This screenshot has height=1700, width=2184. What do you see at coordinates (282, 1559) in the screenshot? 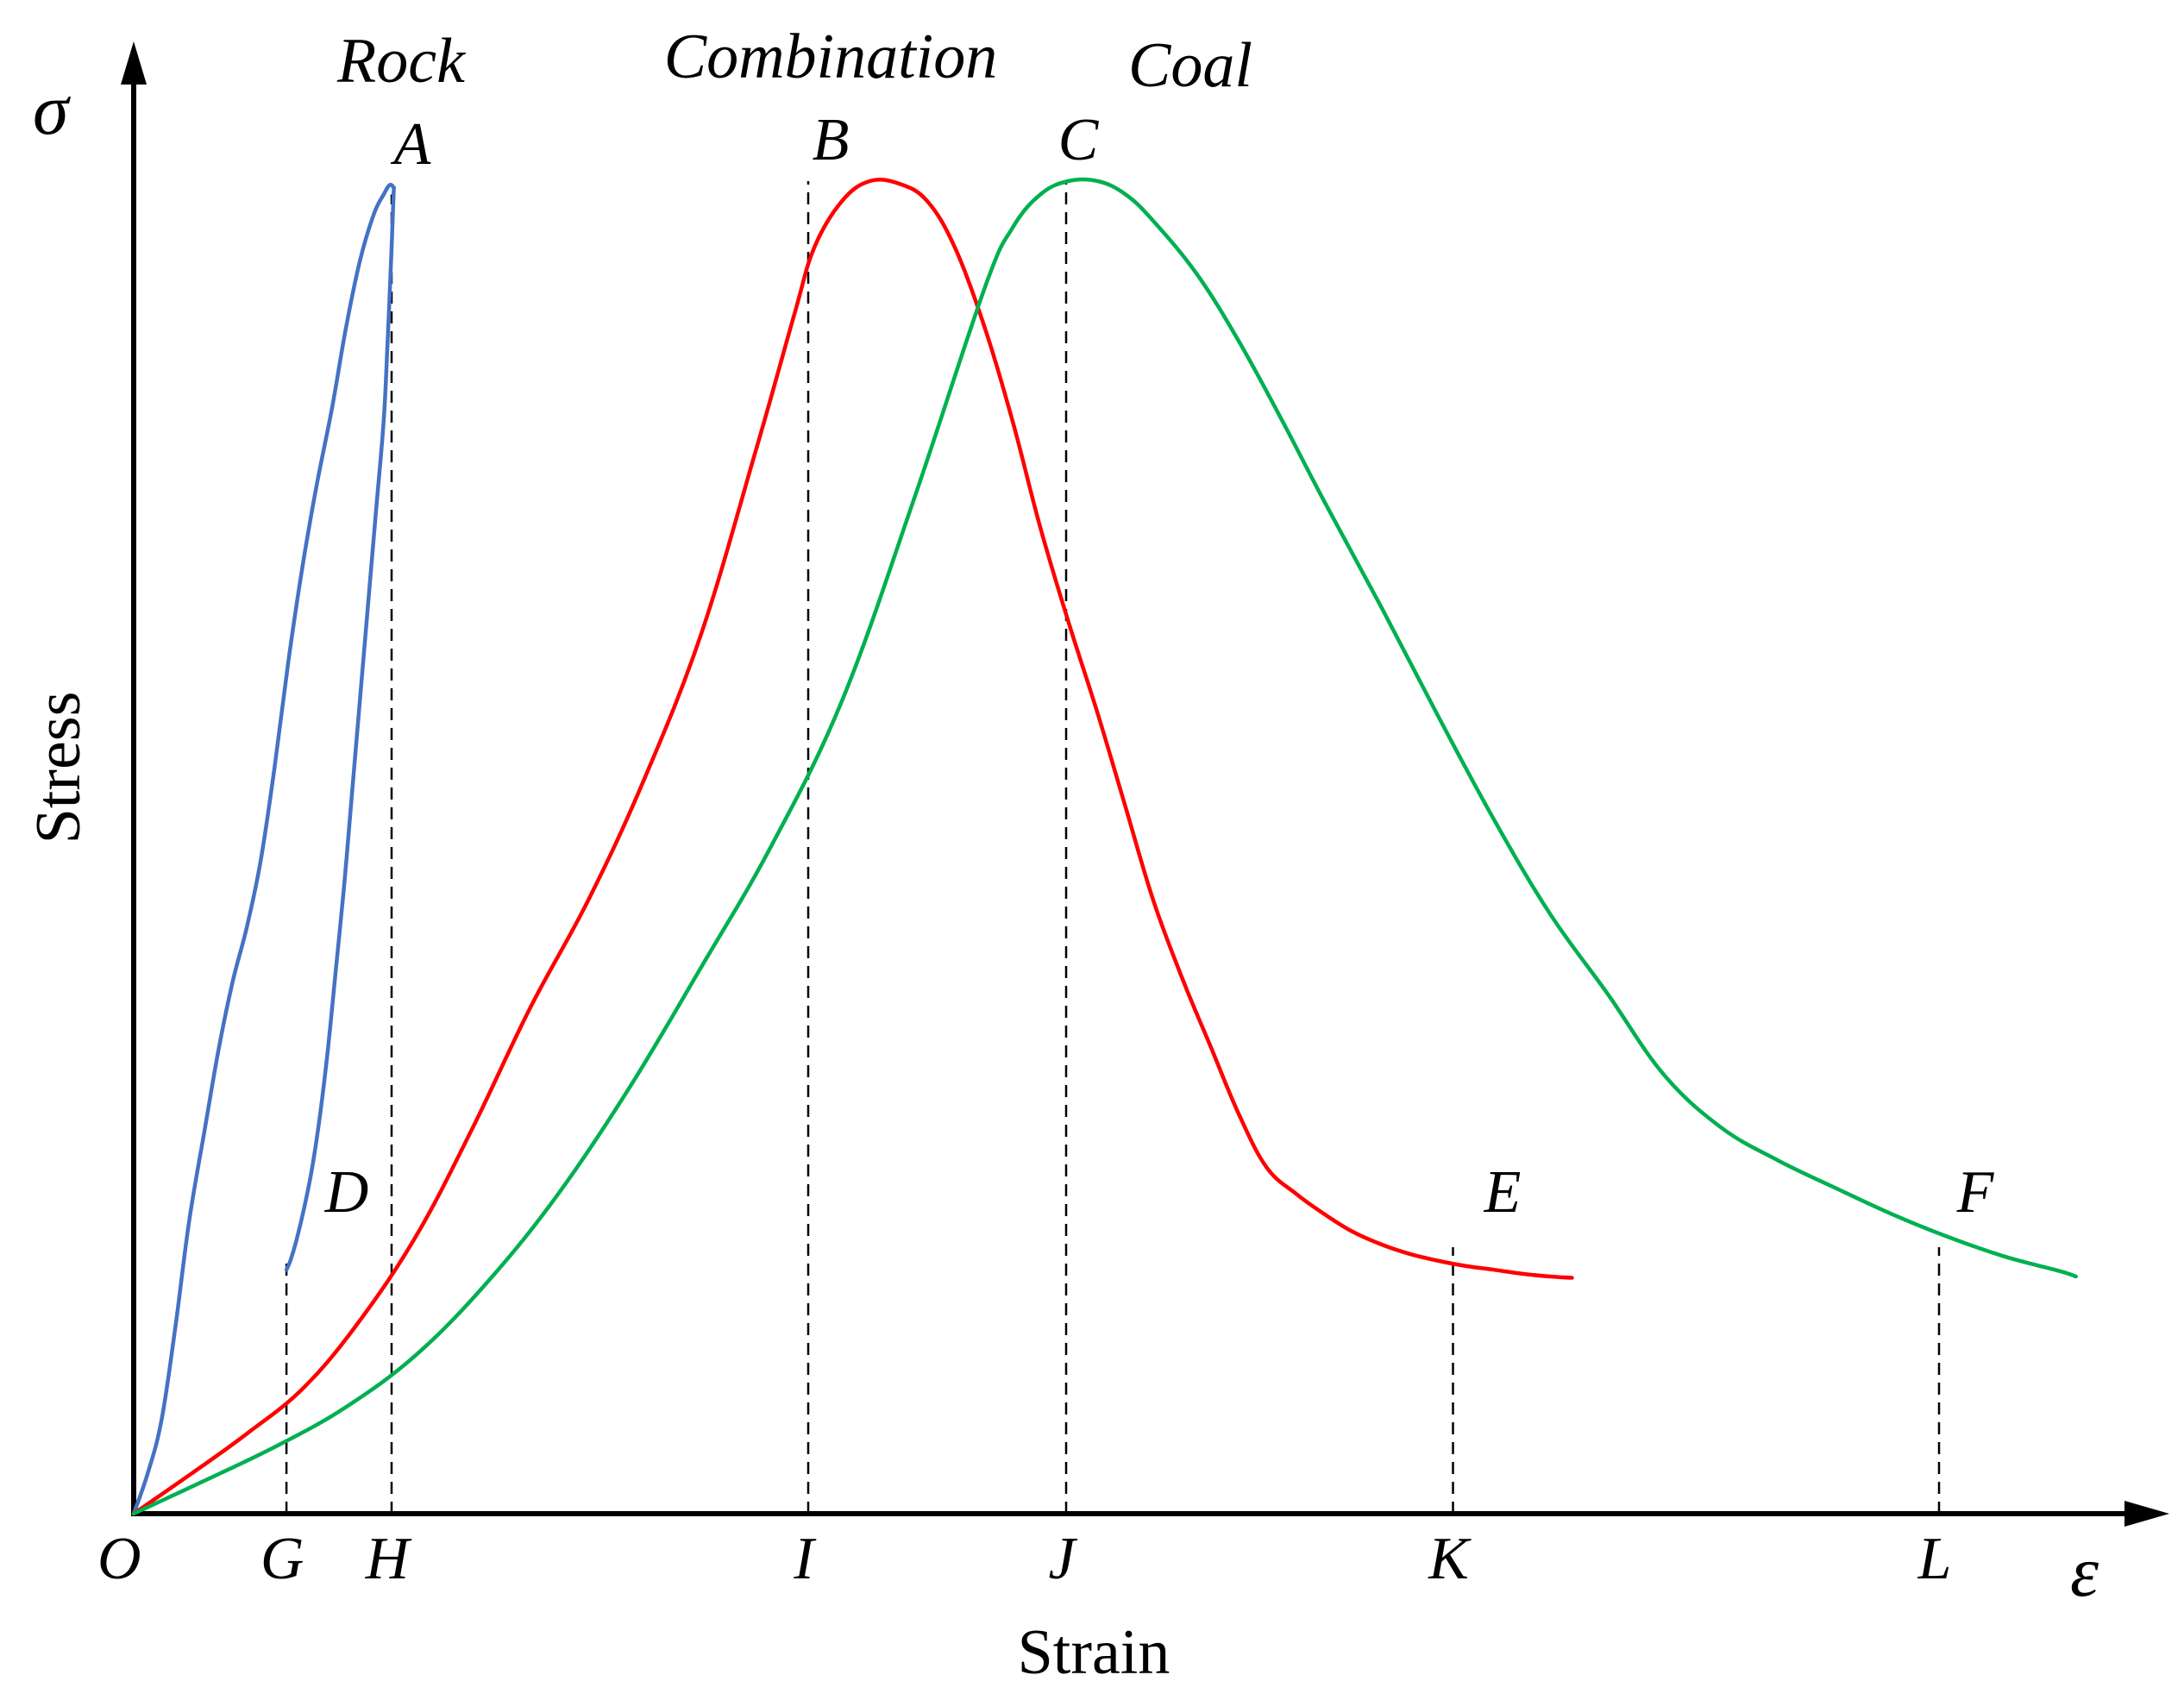
I see `x-marker-label-g: G` at bounding box center [282, 1559].